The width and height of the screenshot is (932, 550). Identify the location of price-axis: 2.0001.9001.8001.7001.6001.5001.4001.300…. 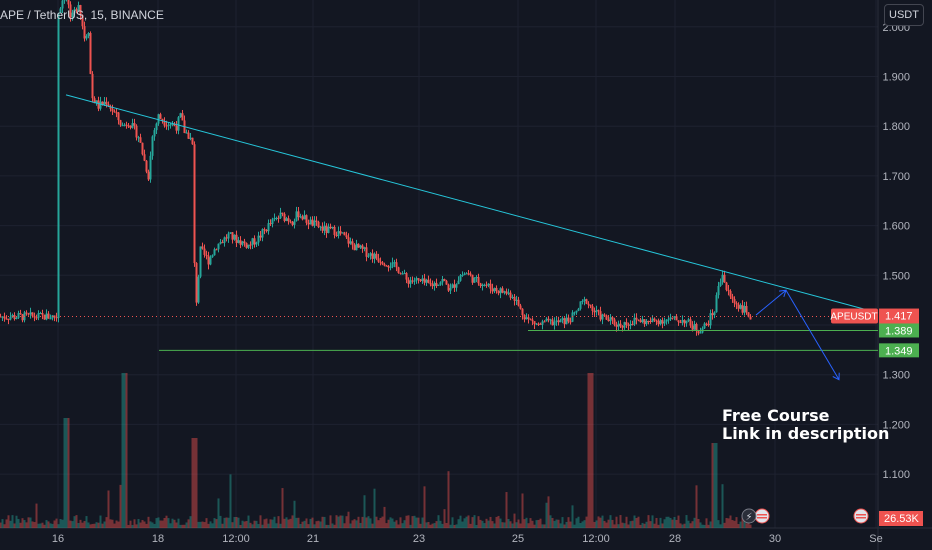
(896, 251).